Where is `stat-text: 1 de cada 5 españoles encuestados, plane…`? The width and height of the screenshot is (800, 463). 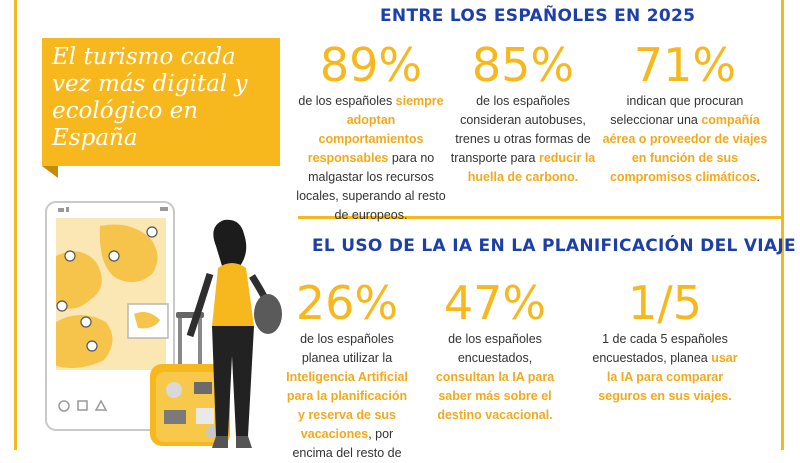
stat-text: 1 de cada 5 españoles encuestados, plane… is located at coordinates (660, 348).